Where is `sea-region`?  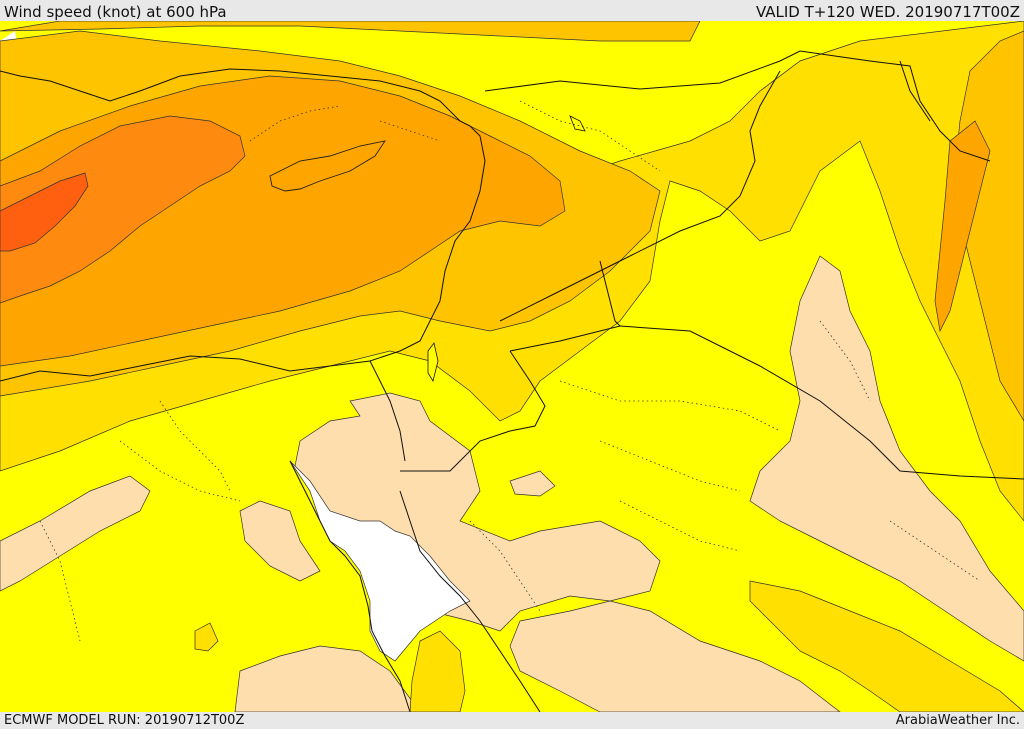
sea-region is located at coordinates (380, 561).